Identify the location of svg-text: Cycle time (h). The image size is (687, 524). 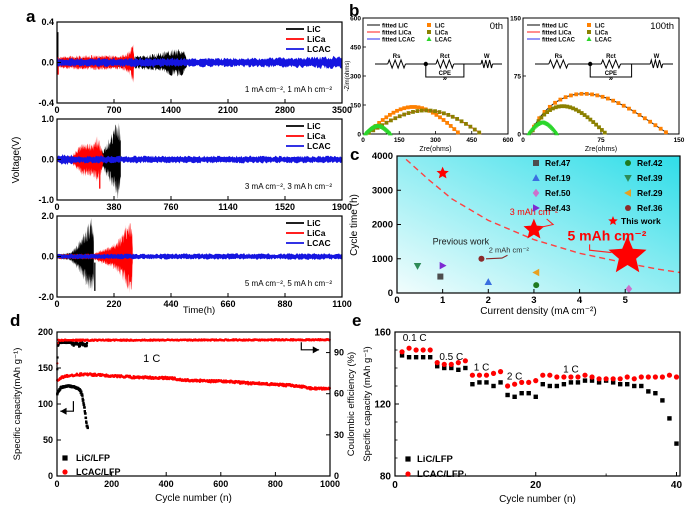
(354, 225).